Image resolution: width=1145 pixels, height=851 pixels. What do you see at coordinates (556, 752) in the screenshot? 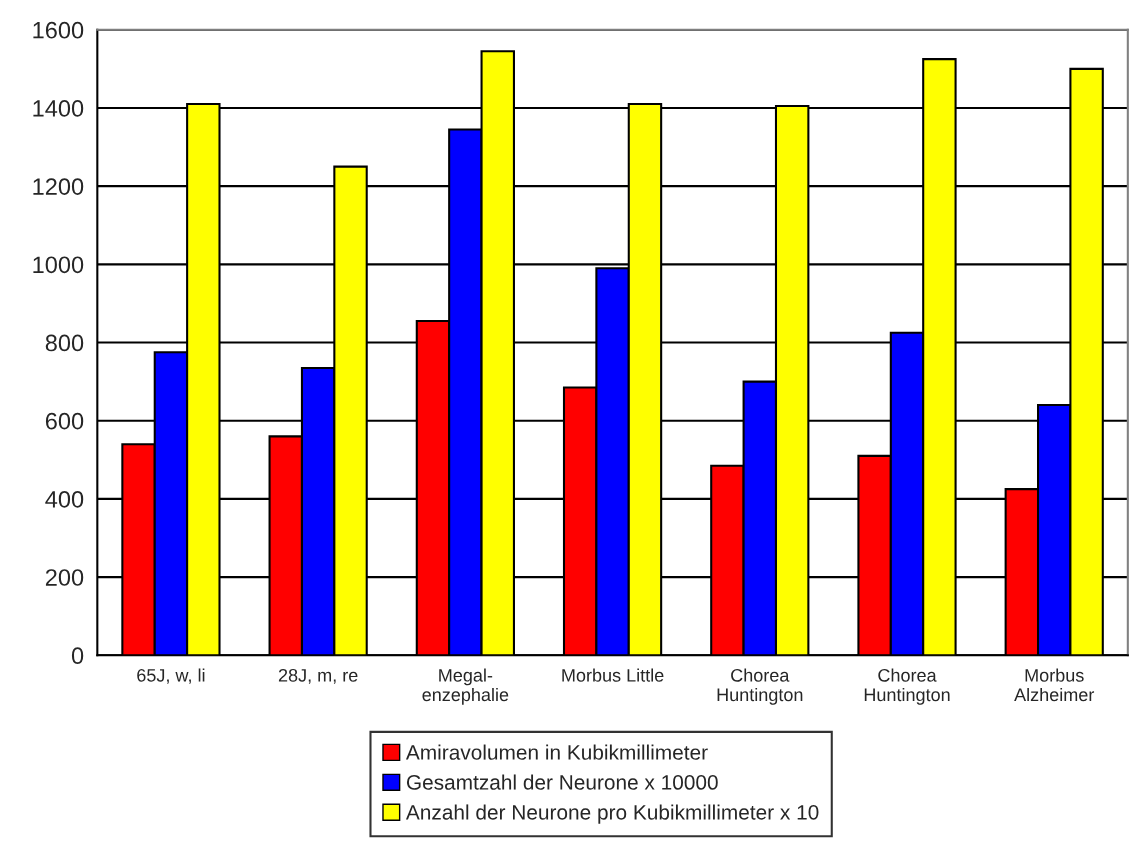
I see `legend-label: Amiravolumen in Kubikmillimeter` at bounding box center [556, 752].